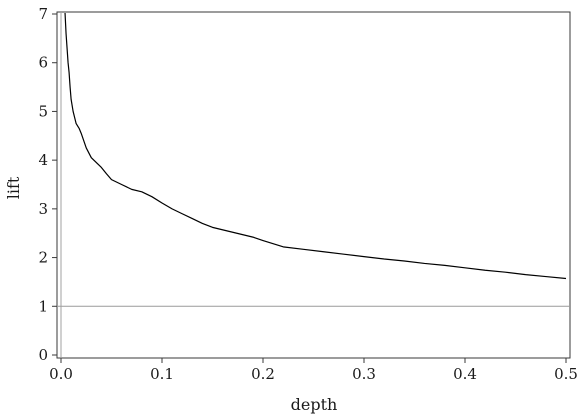 This screenshot has width=585, height=420. Describe the element at coordinates (43, 258) in the screenshot. I see `y-tick-label-2: 2` at that location.